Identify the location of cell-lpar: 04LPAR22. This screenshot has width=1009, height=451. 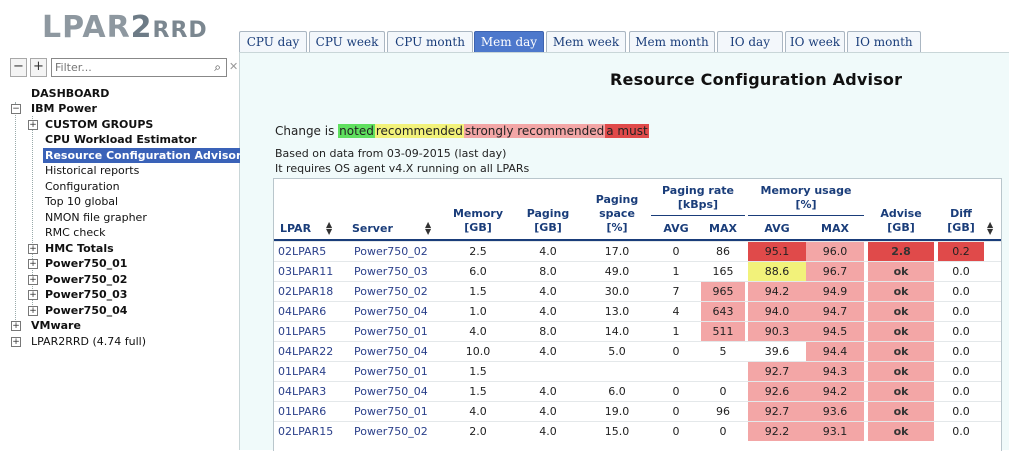
(306, 351).